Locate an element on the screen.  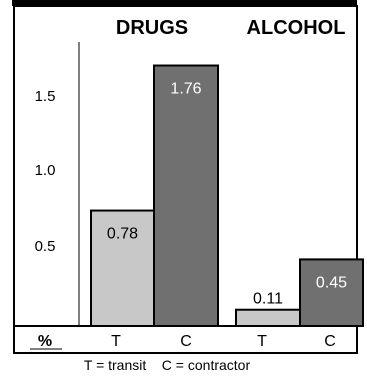
bar-alcohol-t is located at coordinates (268, 318).